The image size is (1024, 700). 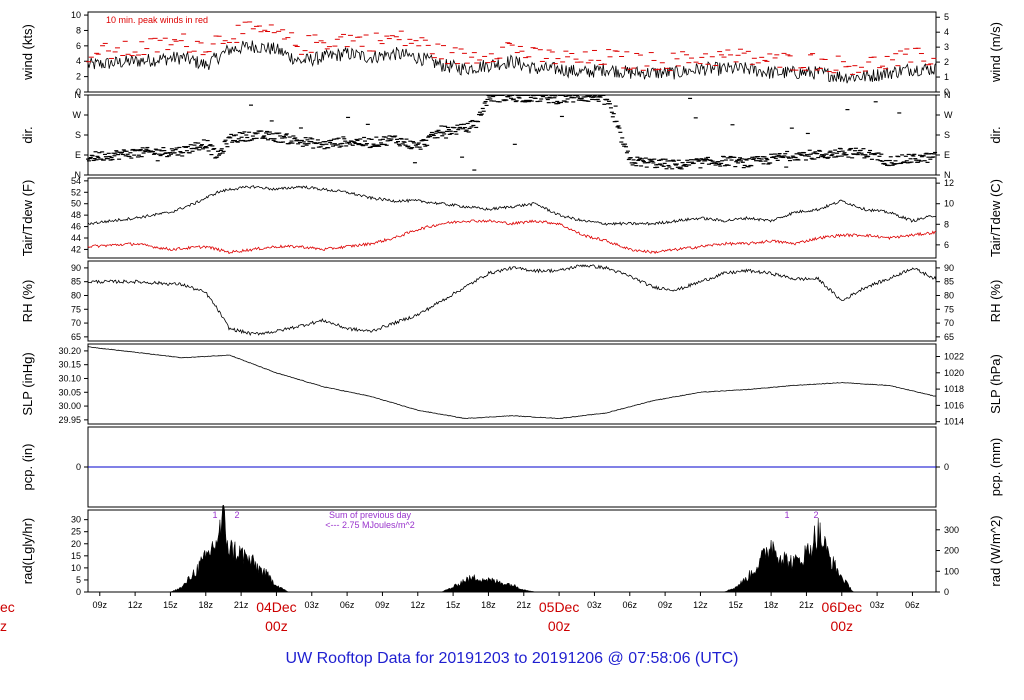 I want to click on date-label-cut-hour: z, so click(x=3, y=626).